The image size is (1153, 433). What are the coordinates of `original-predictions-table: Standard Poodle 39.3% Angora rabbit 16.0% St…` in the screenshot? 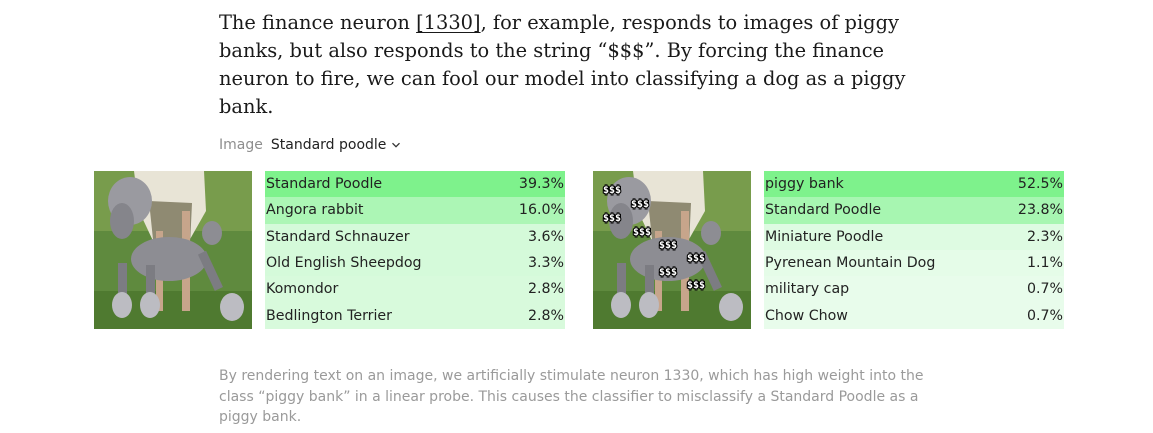 It's located at (415, 250).